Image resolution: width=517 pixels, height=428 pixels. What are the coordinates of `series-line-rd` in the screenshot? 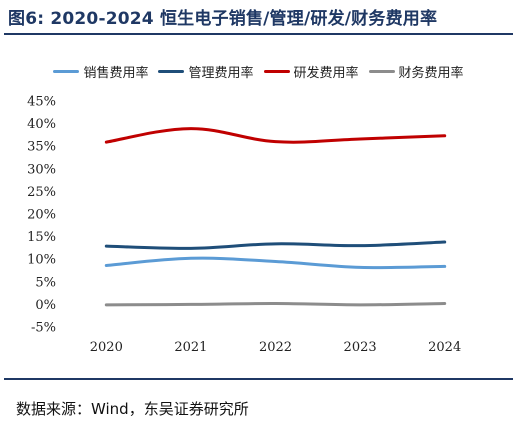 It's located at (275, 135).